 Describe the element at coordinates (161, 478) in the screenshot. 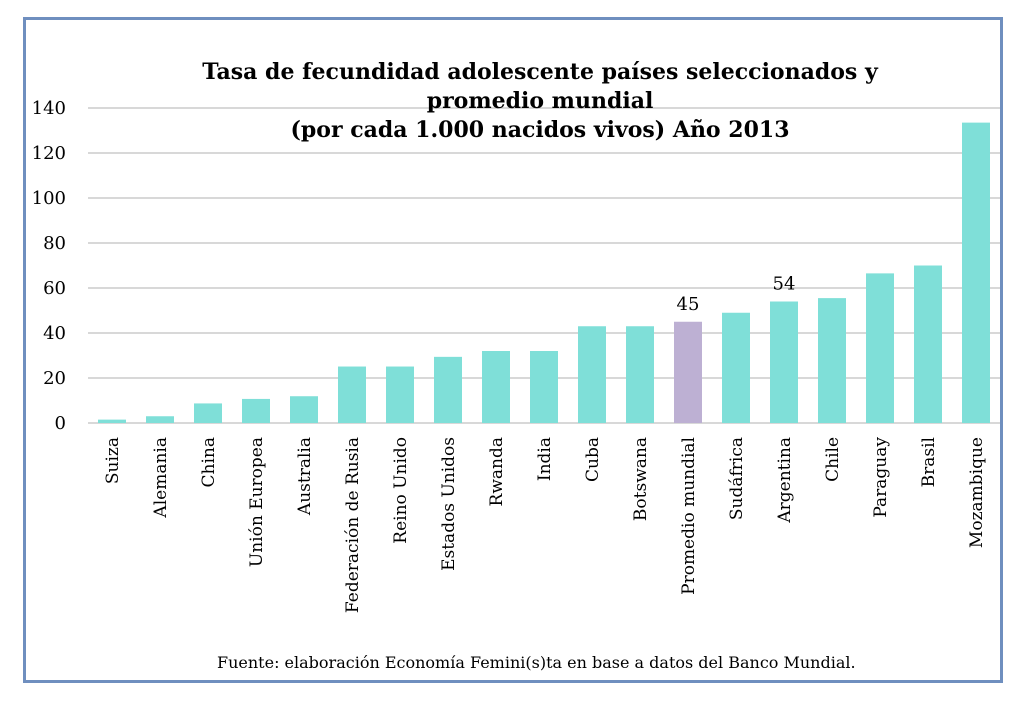

I see `x-tick-label: Alemania` at that location.